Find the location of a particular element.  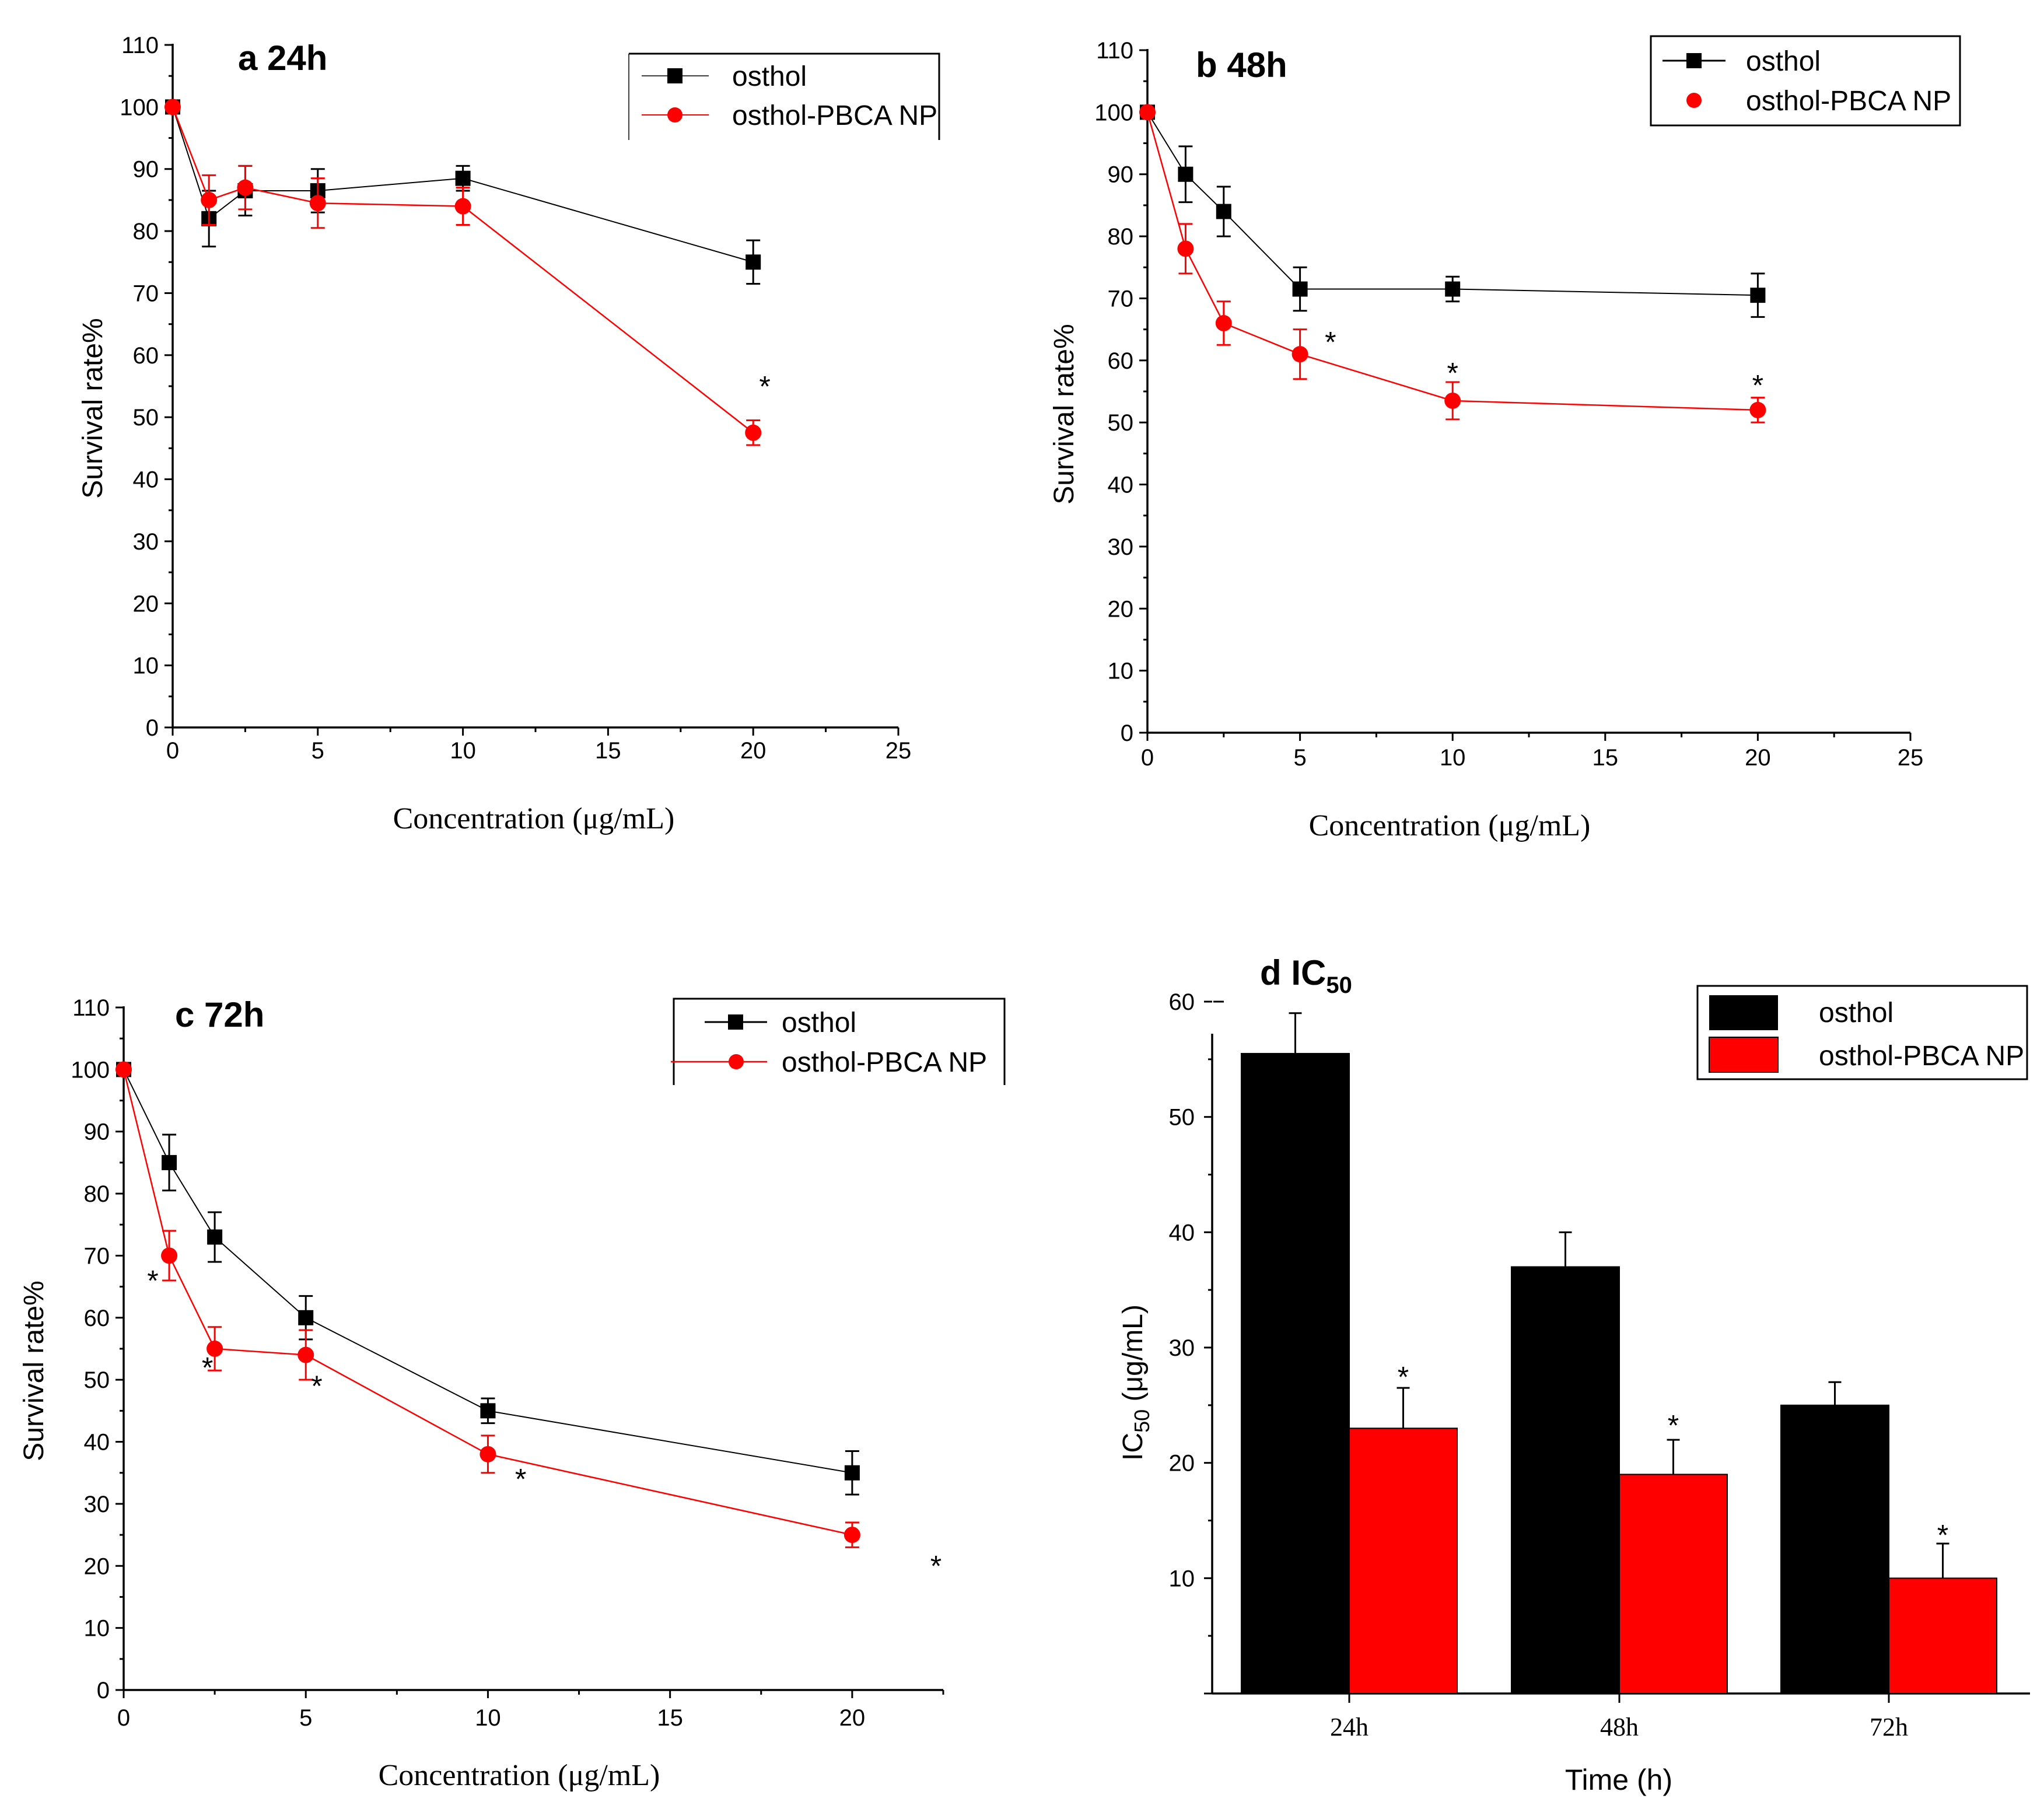

panel-a-y-tick-label: 60 is located at coordinates (146, 356).